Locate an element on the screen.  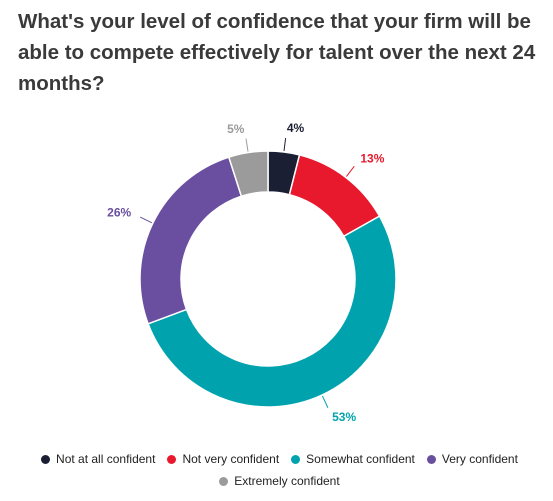
legend-swatch-not-at-all-confident is located at coordinates (46, 459).